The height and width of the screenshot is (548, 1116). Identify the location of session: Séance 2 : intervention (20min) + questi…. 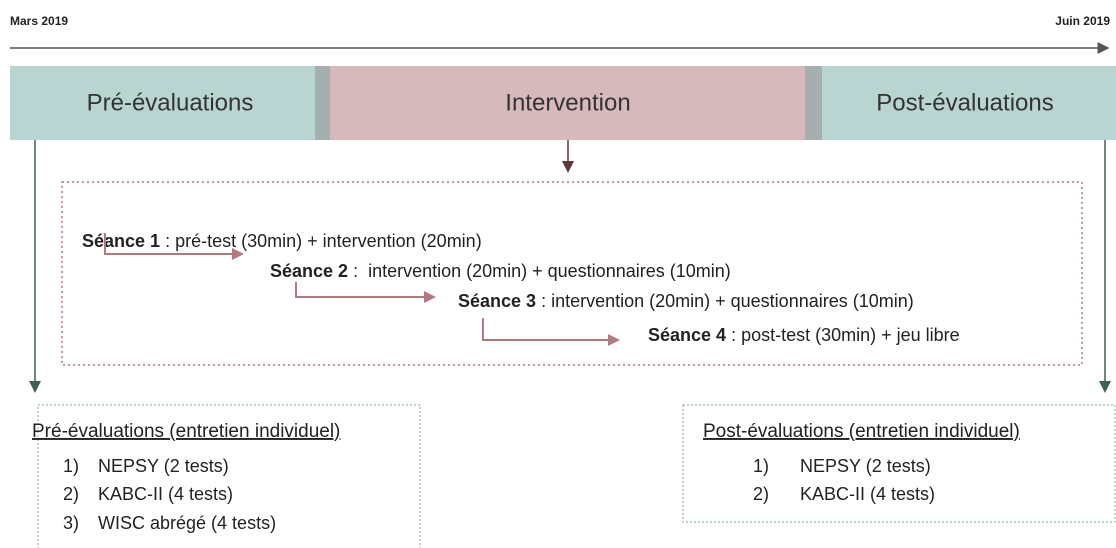
(500, 271).